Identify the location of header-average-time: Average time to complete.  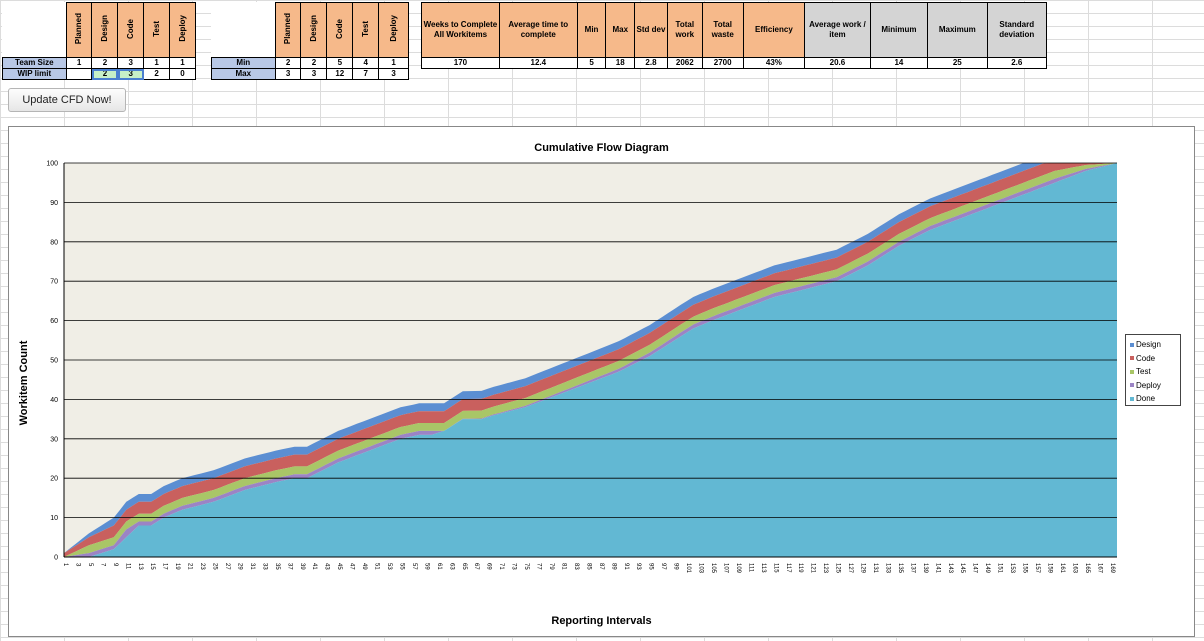
(538, 30).